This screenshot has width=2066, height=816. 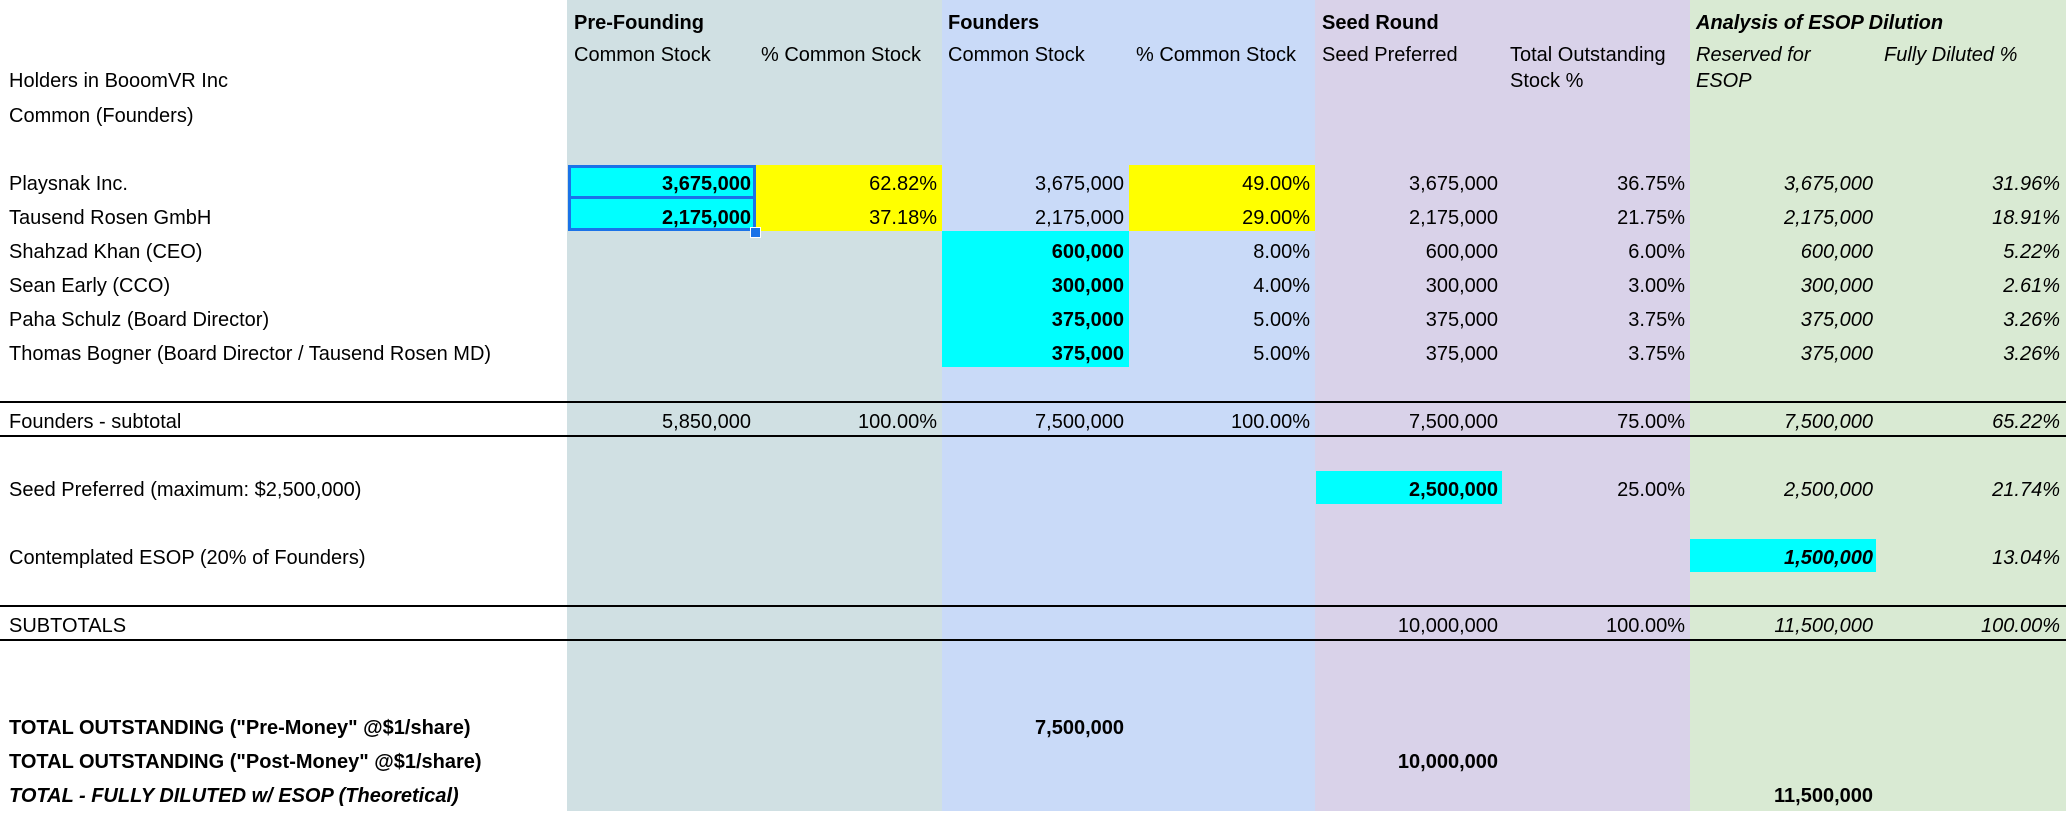 What do you see at coordinates (1276, 218) in the screenshot?
I see `holder-founders-pct: 29.00%` at bounding box center [1276, 218].